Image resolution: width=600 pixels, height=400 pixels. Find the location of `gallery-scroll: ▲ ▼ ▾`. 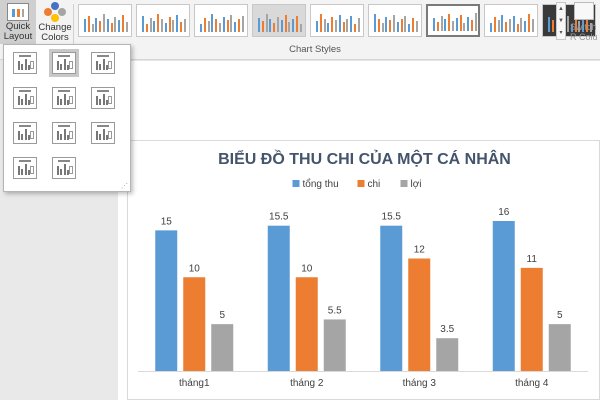

gallery-scroll: ▲ ▼ ▾ is located at coordinates (561, 21).